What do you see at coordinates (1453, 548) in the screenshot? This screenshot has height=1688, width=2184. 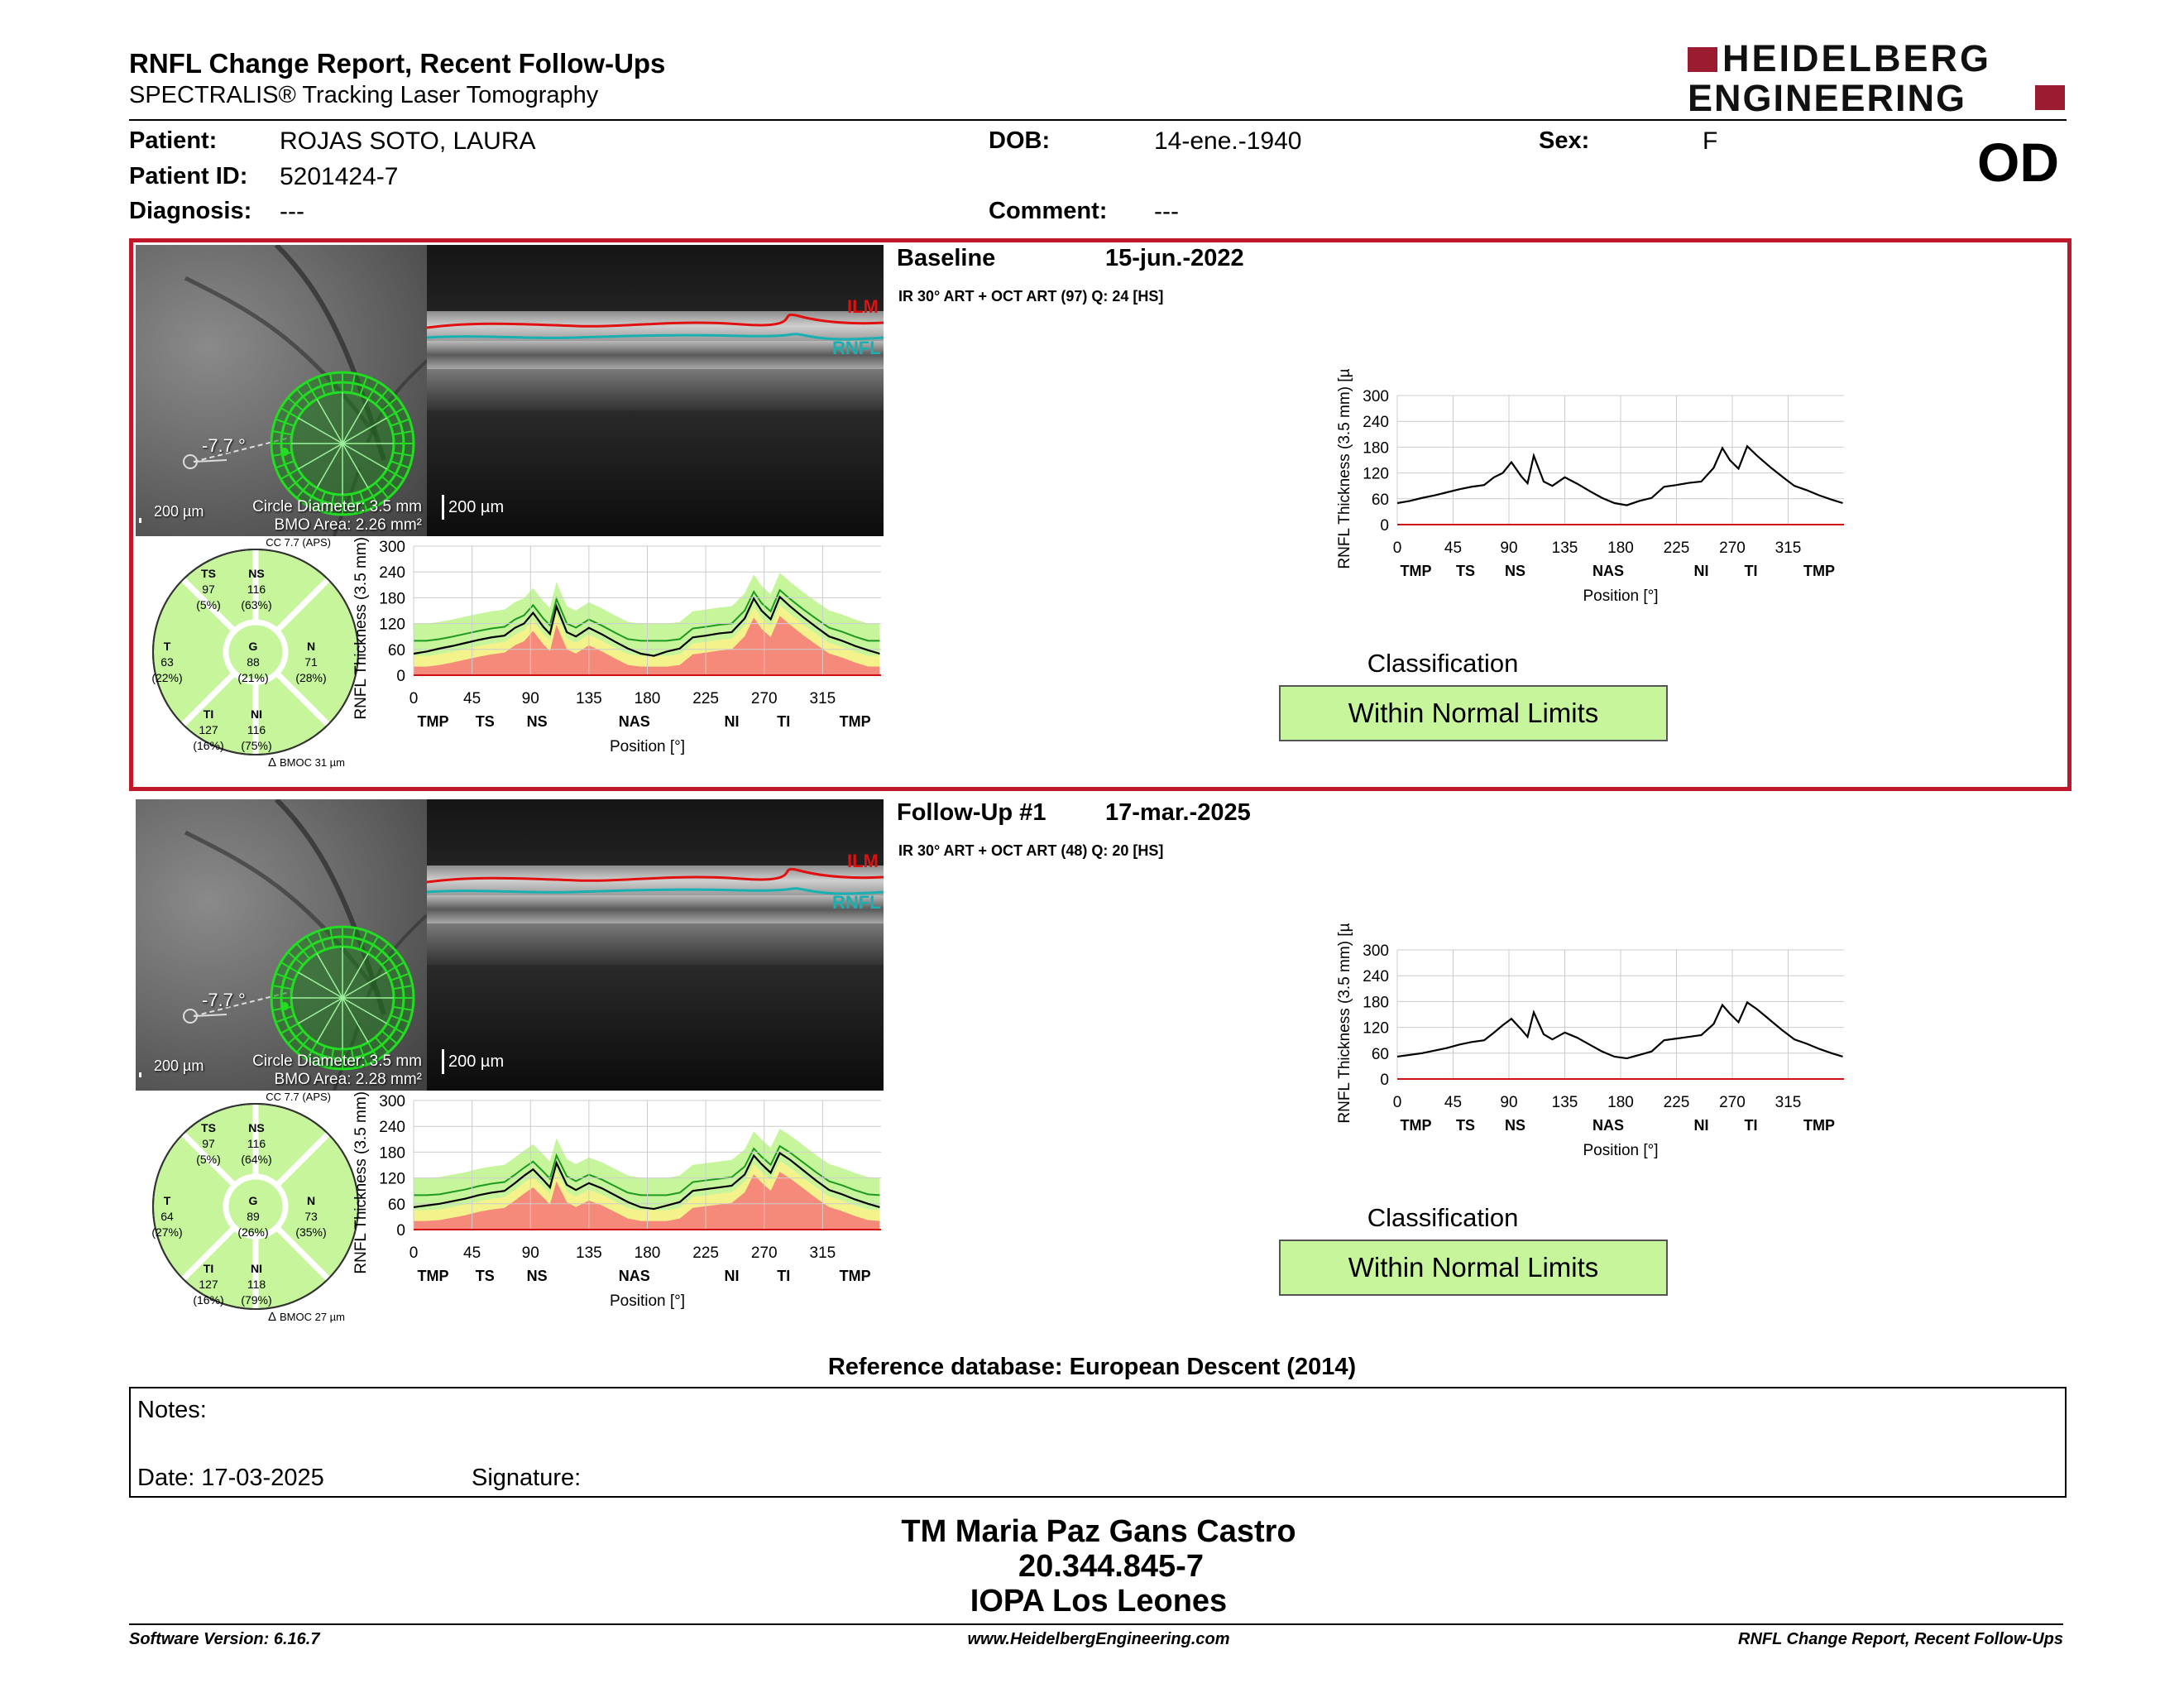 I see `x-tick-label: 45` at bounding box center [1453, 548].